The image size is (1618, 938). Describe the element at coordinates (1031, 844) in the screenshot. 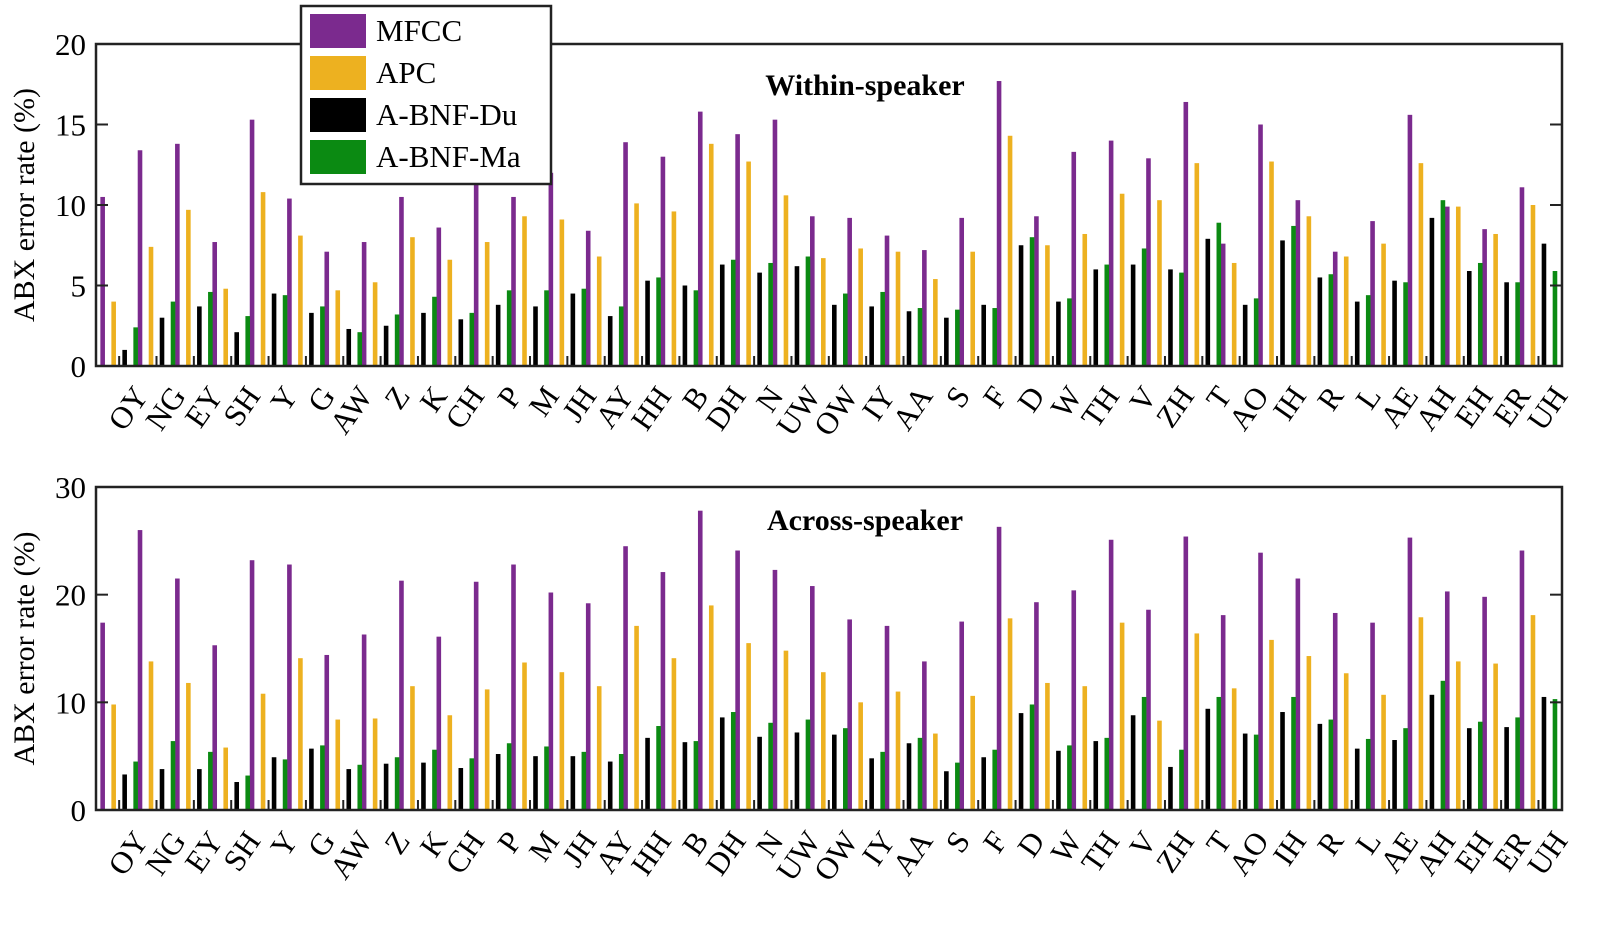

I see `x-tick-label-d: D` at that location.